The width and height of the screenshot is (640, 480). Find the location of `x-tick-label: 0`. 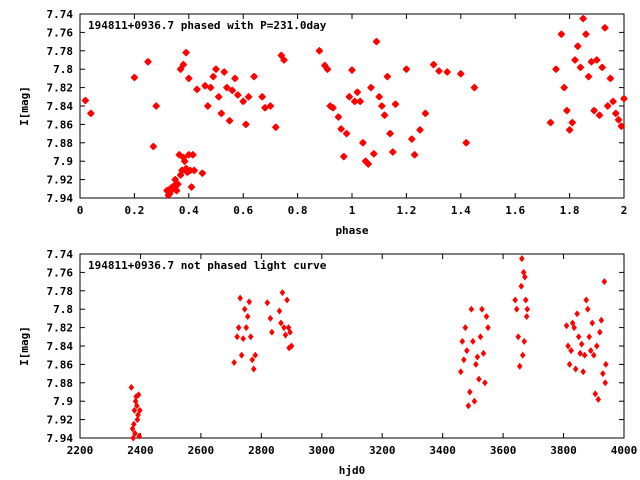

x-tick-label: 0 is located at coordinates (80, 210).